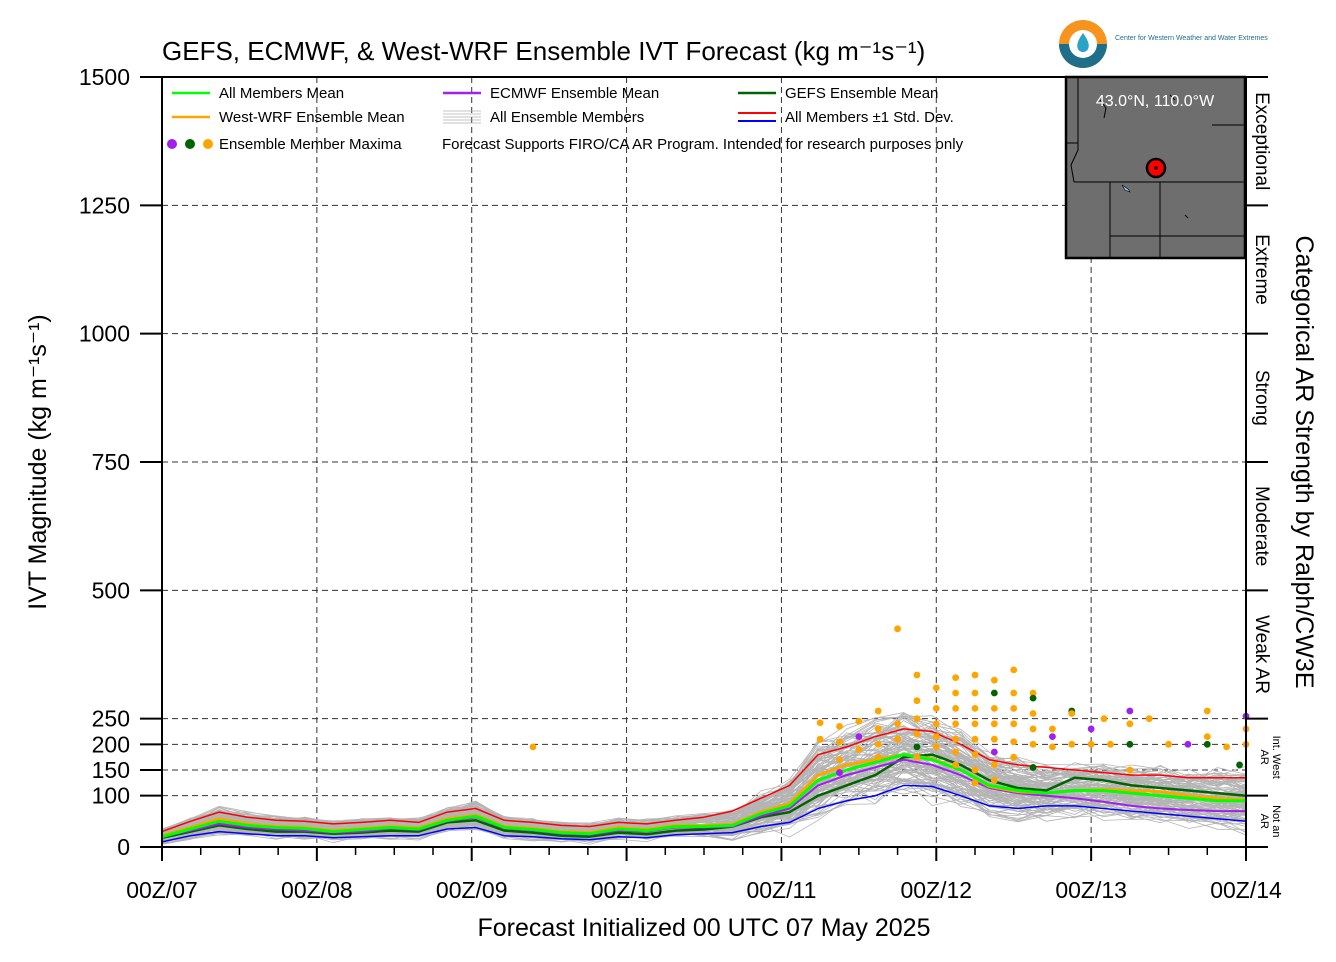 This screenshot has width=1336, height=962. What do you see at coordinates (162, 890) in the screenshot?
I see `x-tick-label: 00Z/07` at bounding box center [162, 890].